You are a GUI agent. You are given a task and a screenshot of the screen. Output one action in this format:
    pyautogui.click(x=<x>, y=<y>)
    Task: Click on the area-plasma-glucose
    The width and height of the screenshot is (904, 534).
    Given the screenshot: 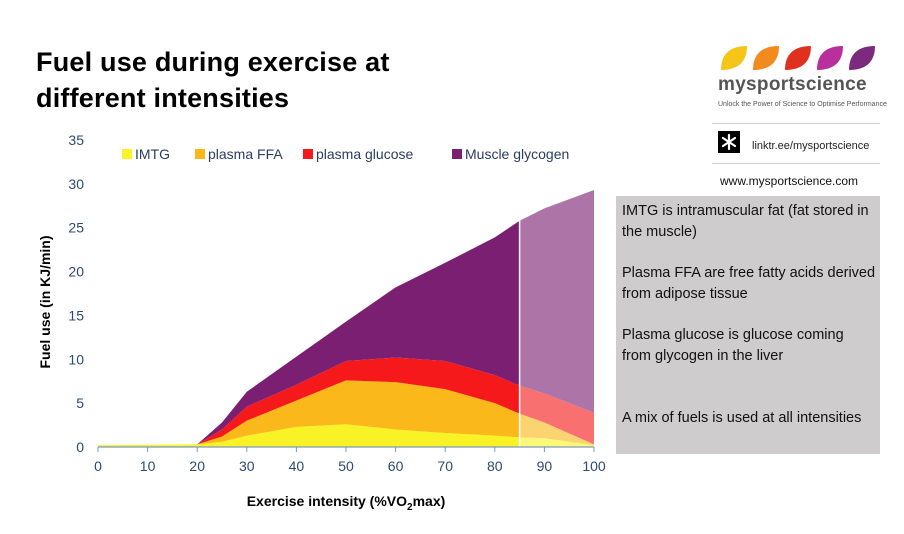 What is the action you would take?
    pyautogui.click(x=346, y=401)
    